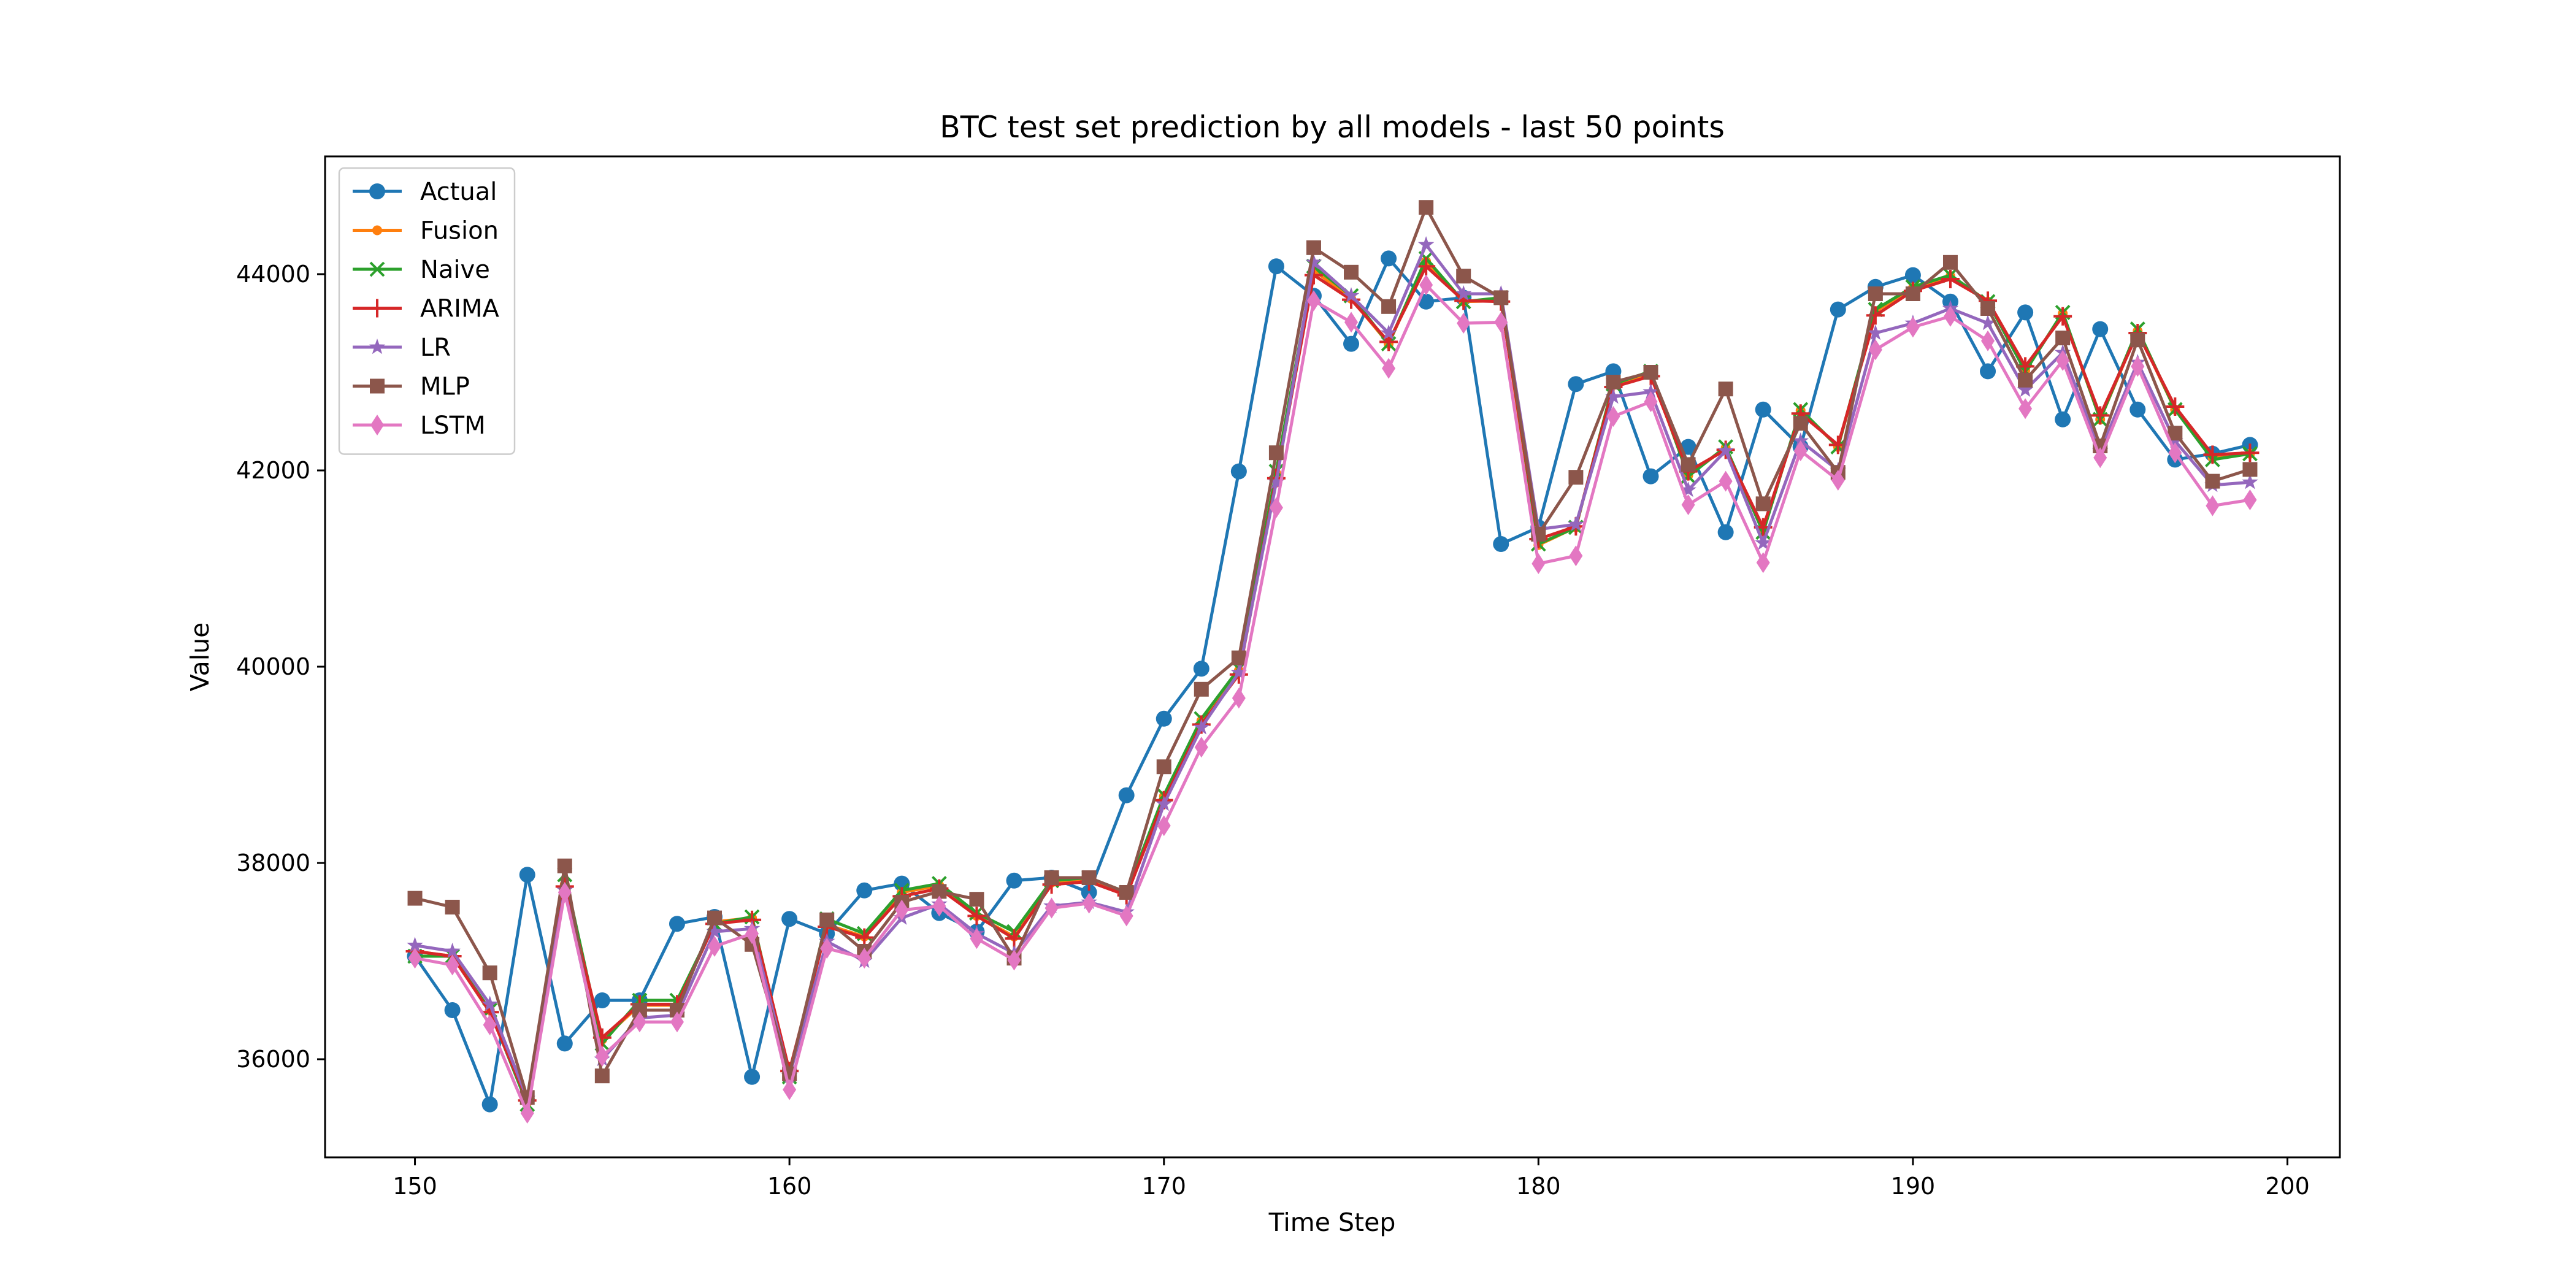 This screenshot has width=2576, height=1288. I want to click on legend-label: LR, so click(435, 348).